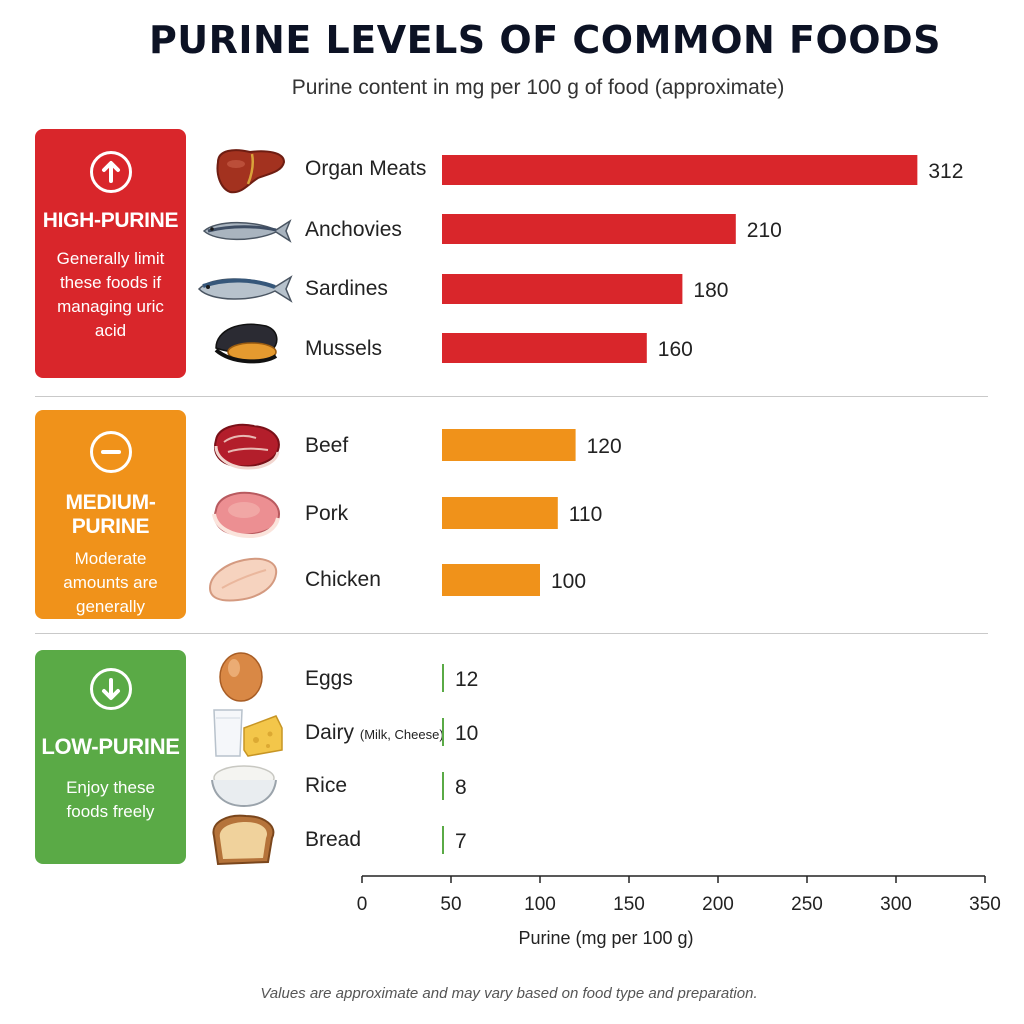  What do you see at coordinates (985, 904) in the screenshot?
I see `x-tick-label: 350` at bounding box center [985, 904].